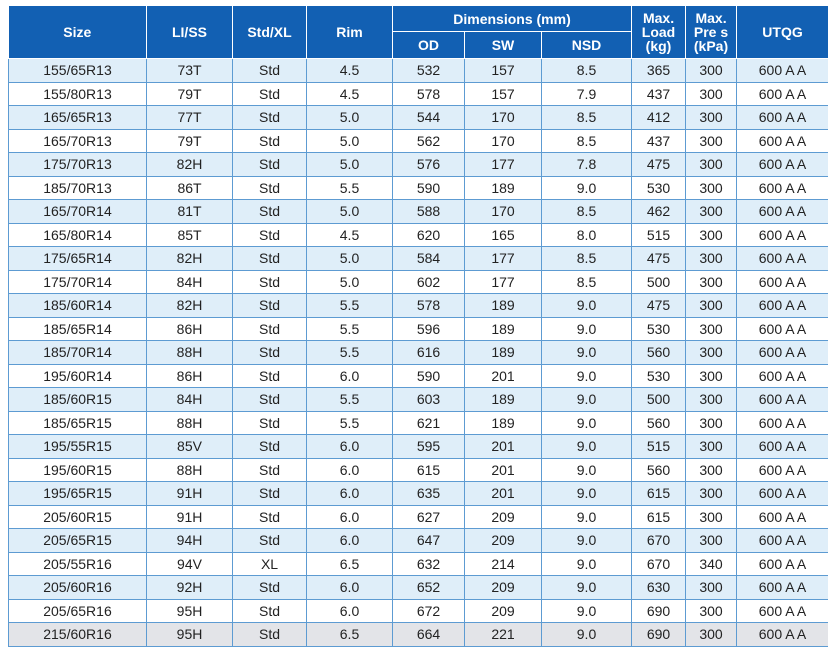  I want to click on header-std-xl: Std/XL, so click(270, 32).